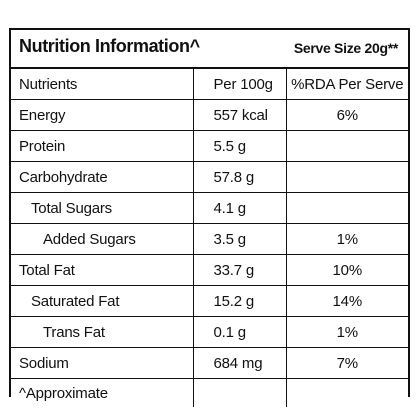  Describe the element at coordinates (102, 146) in the screenshot. I see `nutrient-name: Protein` at that location.